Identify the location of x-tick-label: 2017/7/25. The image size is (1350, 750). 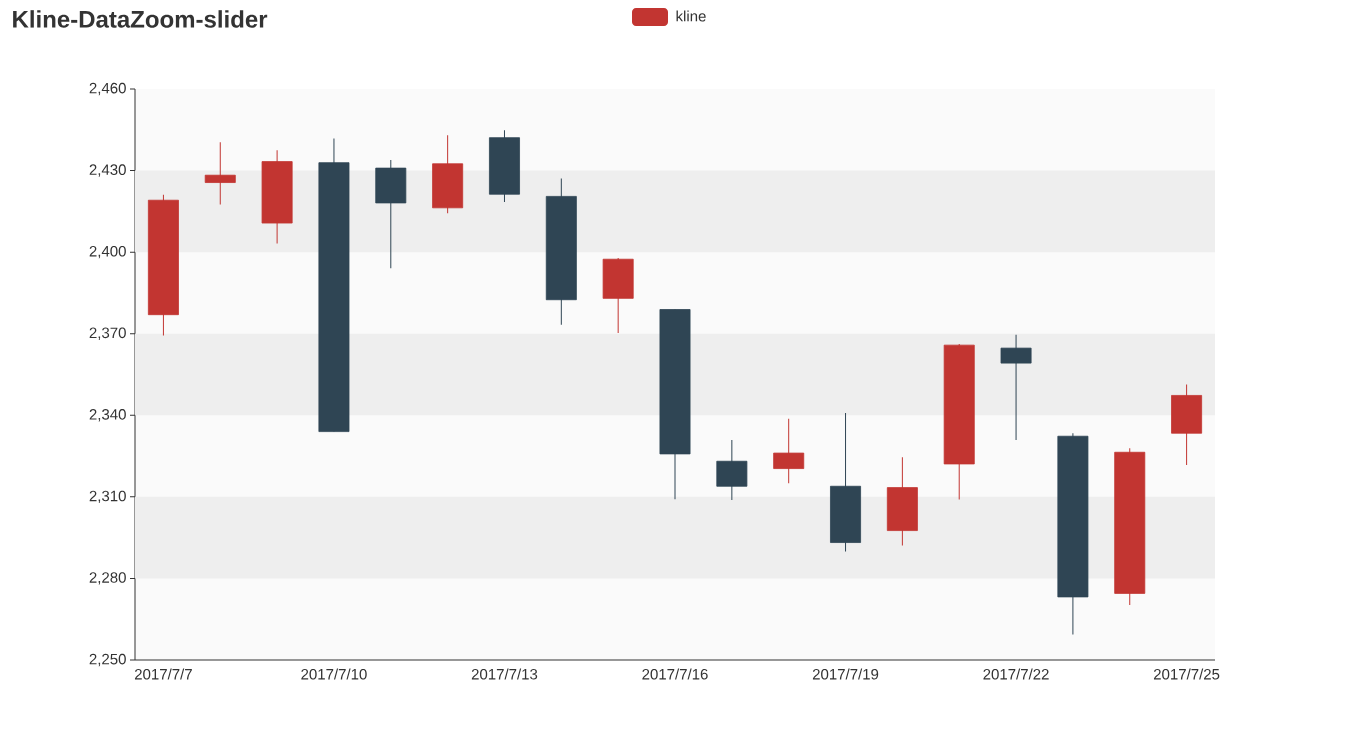
(1186, 674).